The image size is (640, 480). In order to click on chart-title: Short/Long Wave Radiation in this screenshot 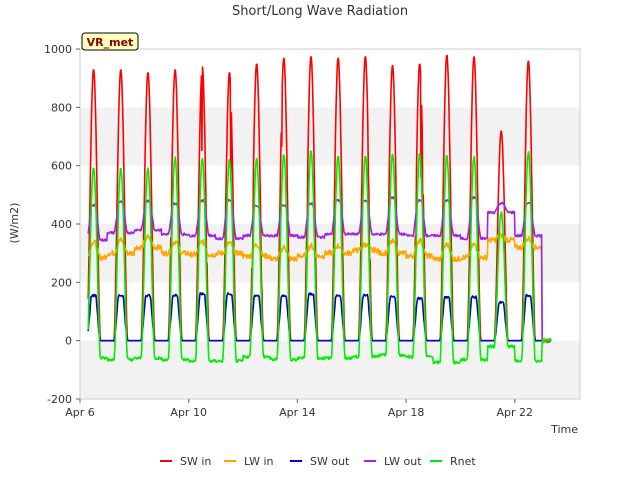, I will do `click(320, 11)`.